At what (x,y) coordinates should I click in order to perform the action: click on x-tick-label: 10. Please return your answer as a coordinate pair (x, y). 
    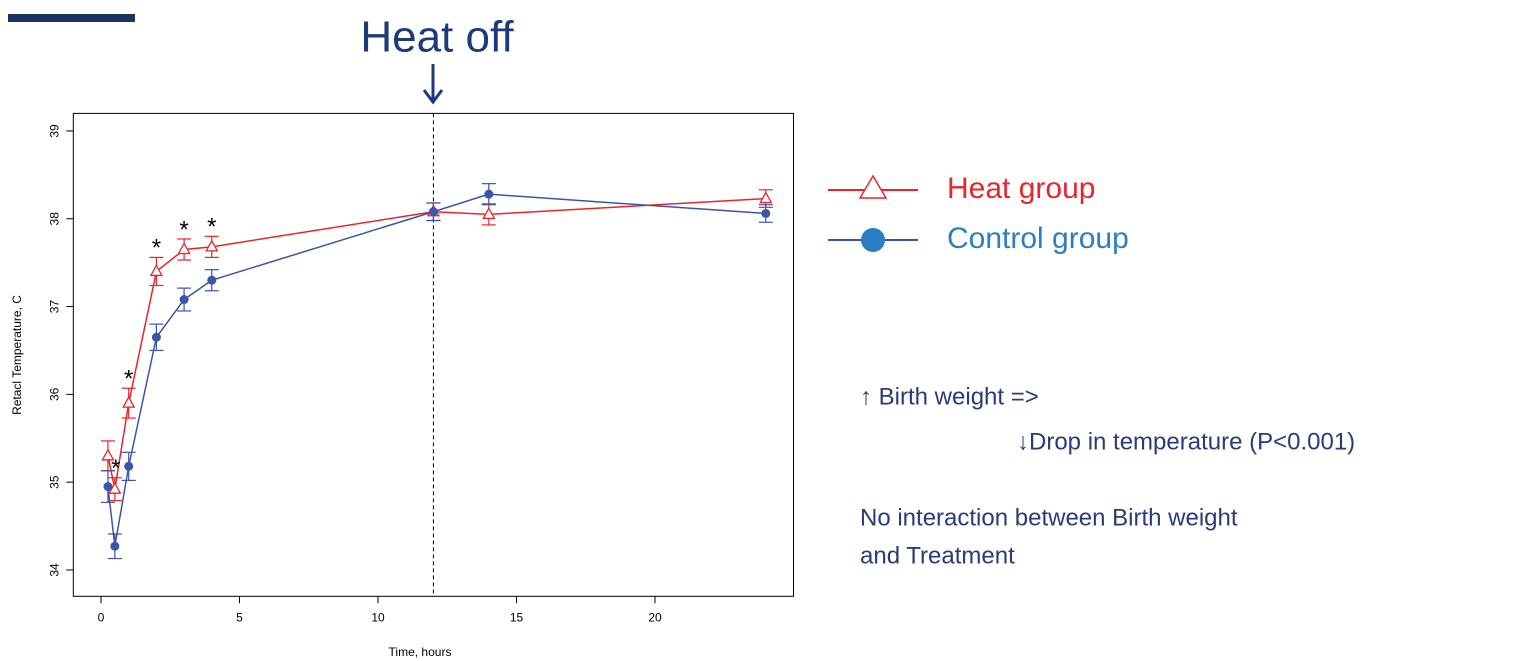
    Looking at the image, I should click on (378, 617).